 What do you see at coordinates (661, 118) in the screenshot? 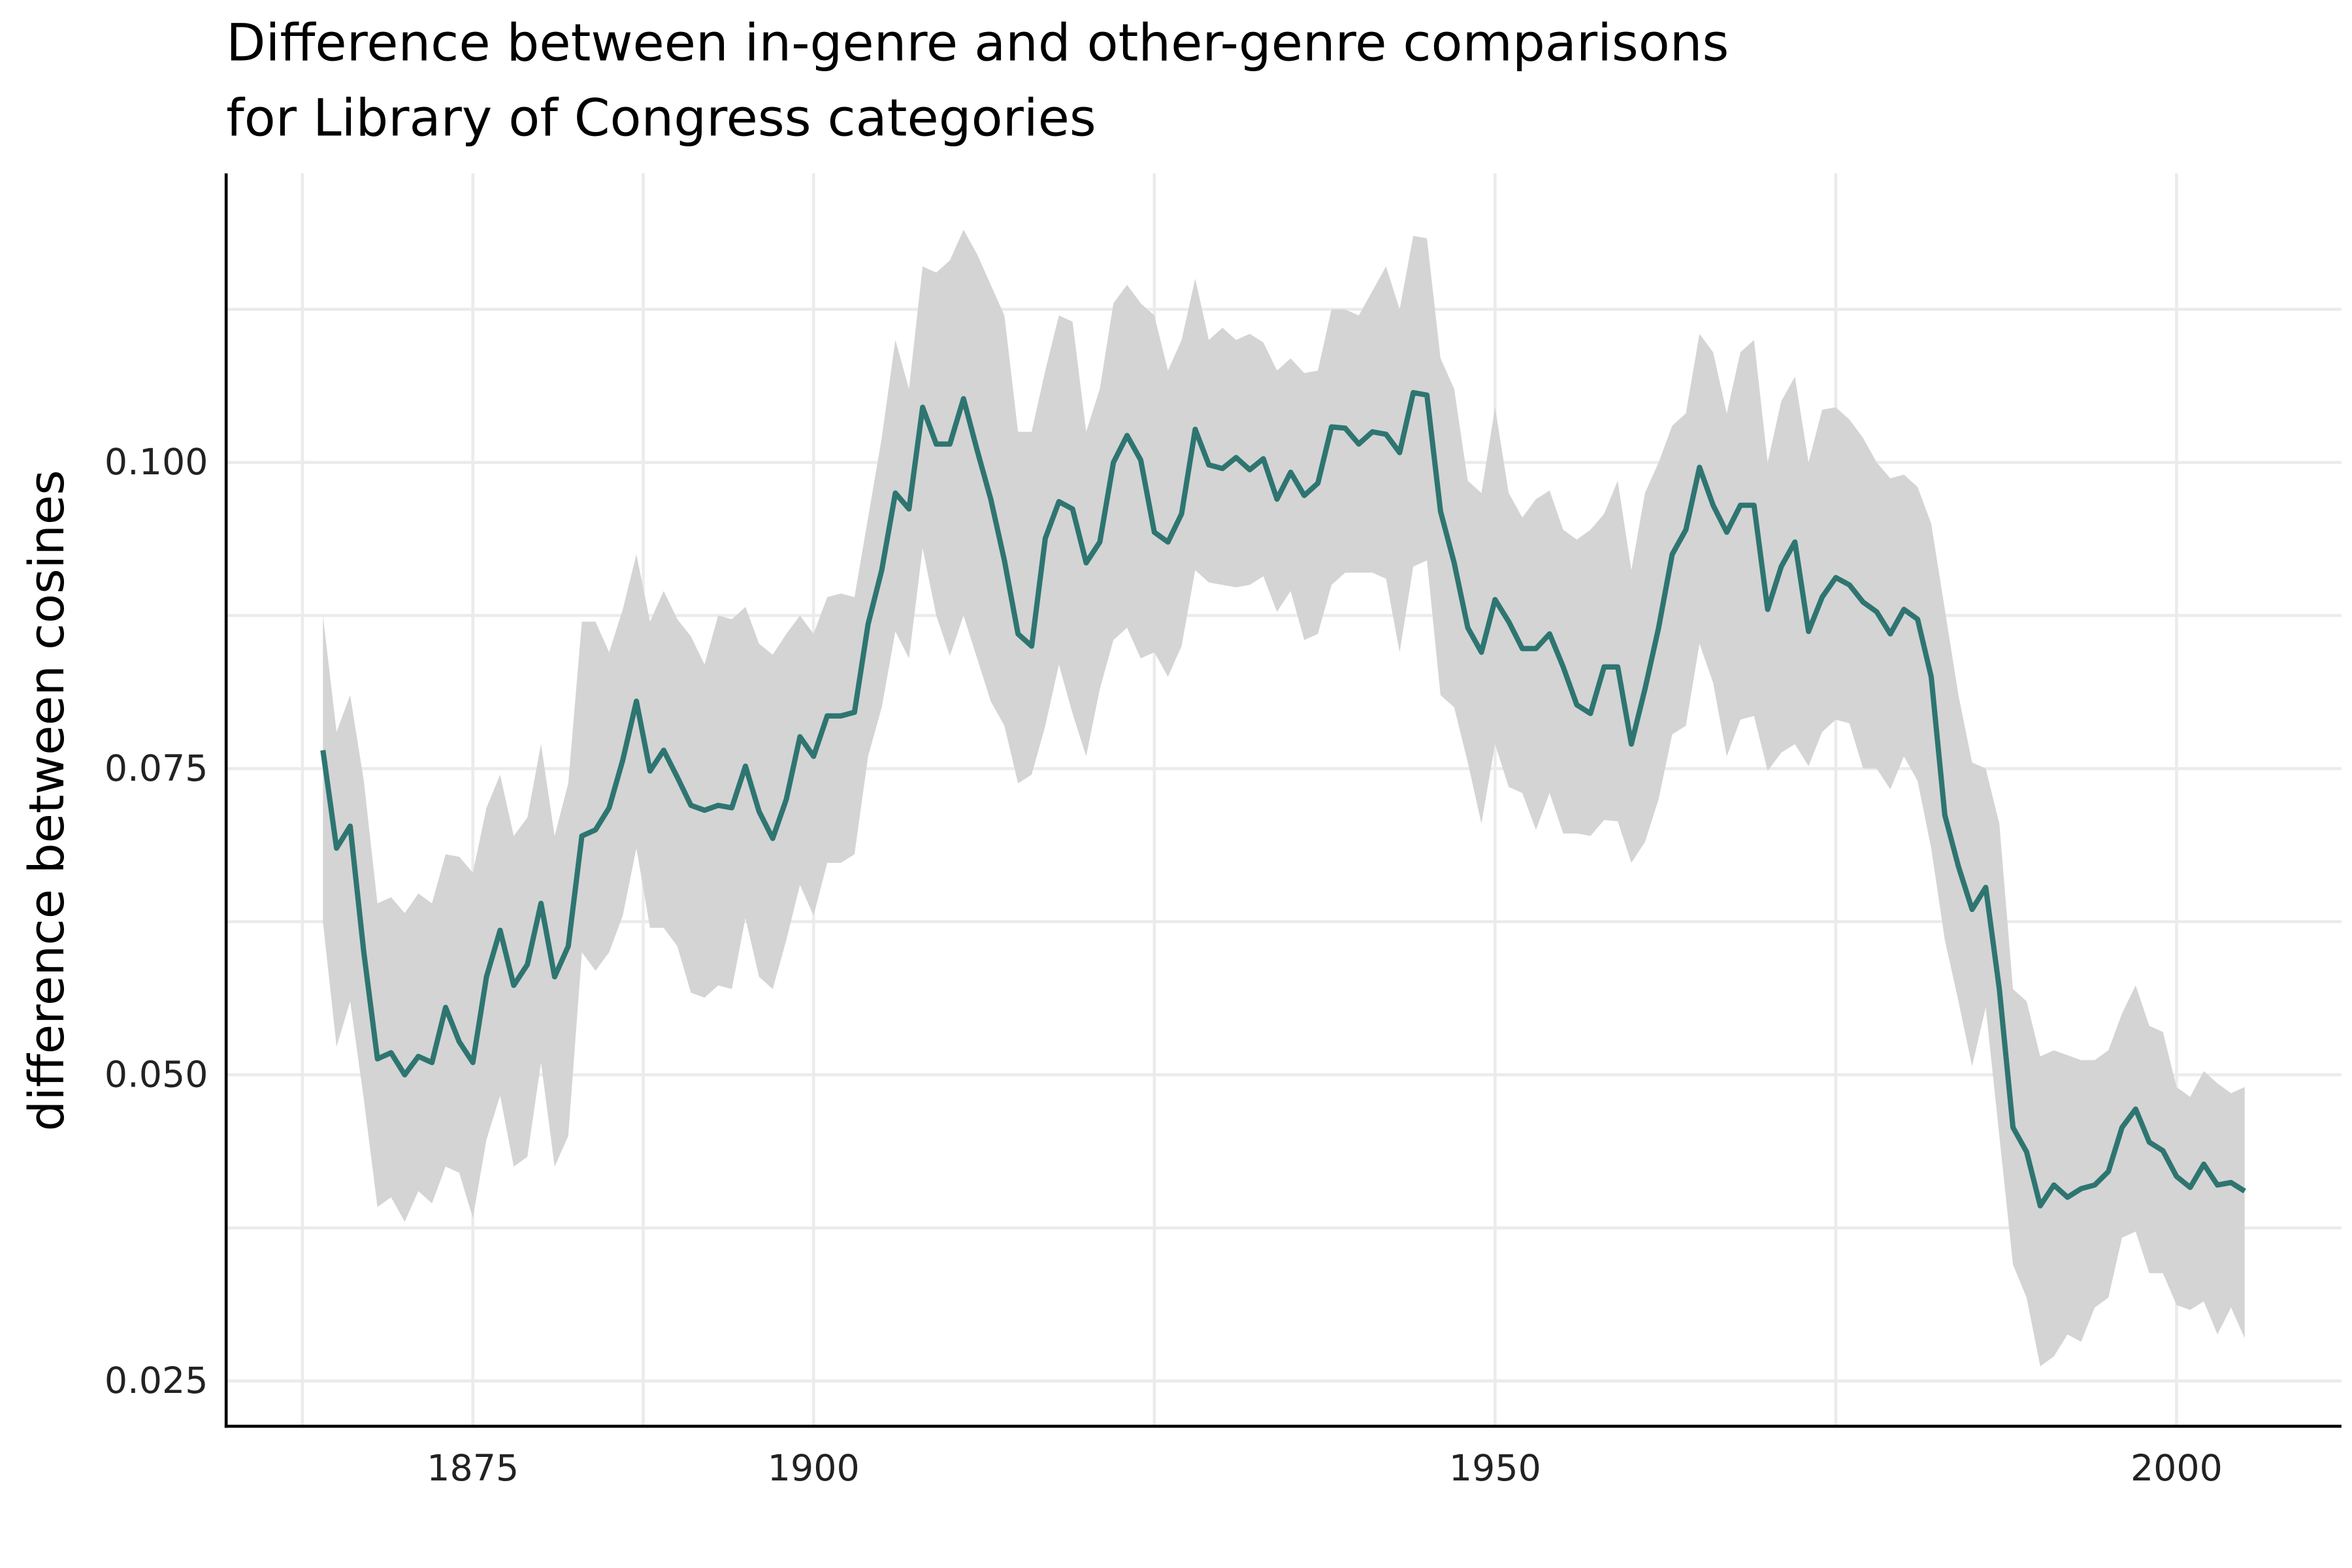
I see `chart-title: for Library of Congress categories` at bounding box center [661, 118].